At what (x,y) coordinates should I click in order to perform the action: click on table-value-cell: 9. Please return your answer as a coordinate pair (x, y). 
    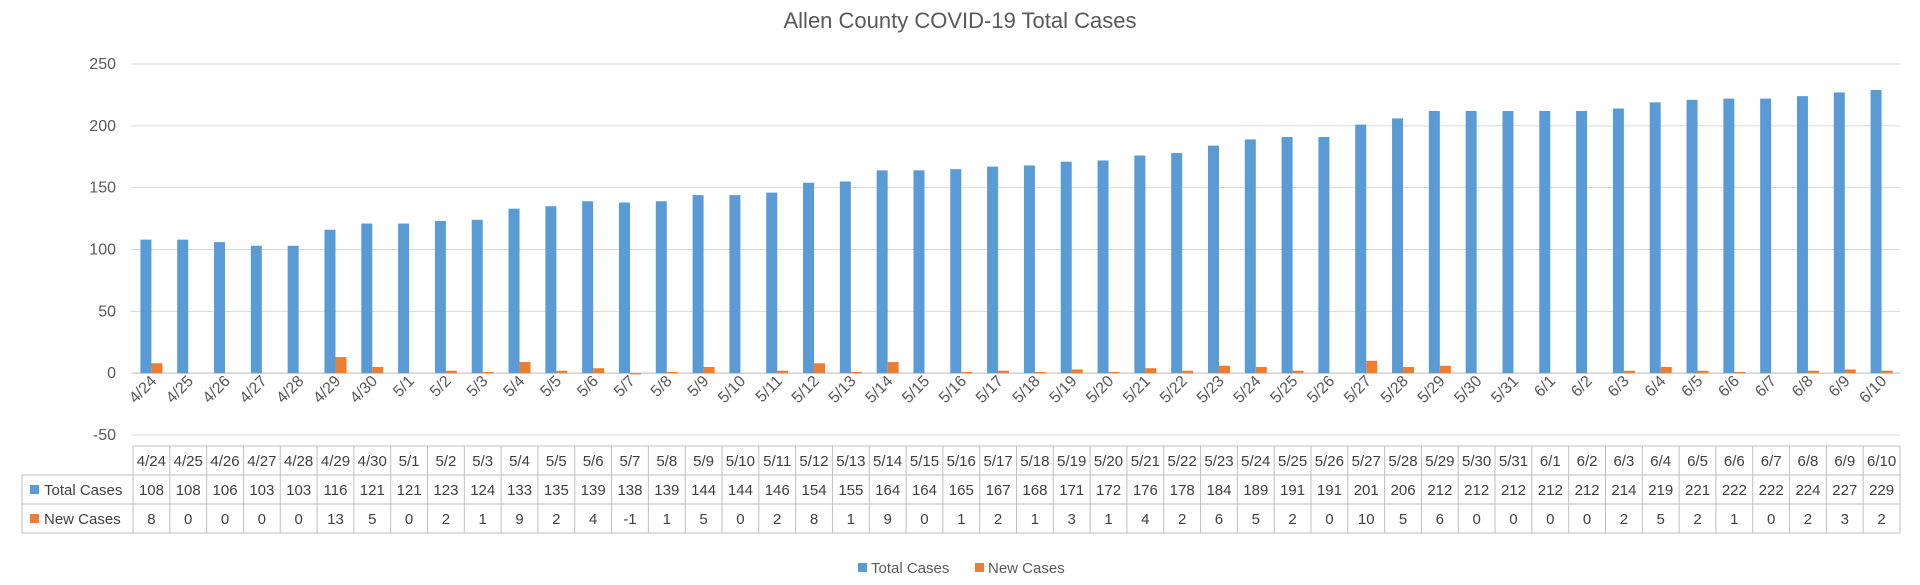
    Looking at the image, I should click on (887, 519).